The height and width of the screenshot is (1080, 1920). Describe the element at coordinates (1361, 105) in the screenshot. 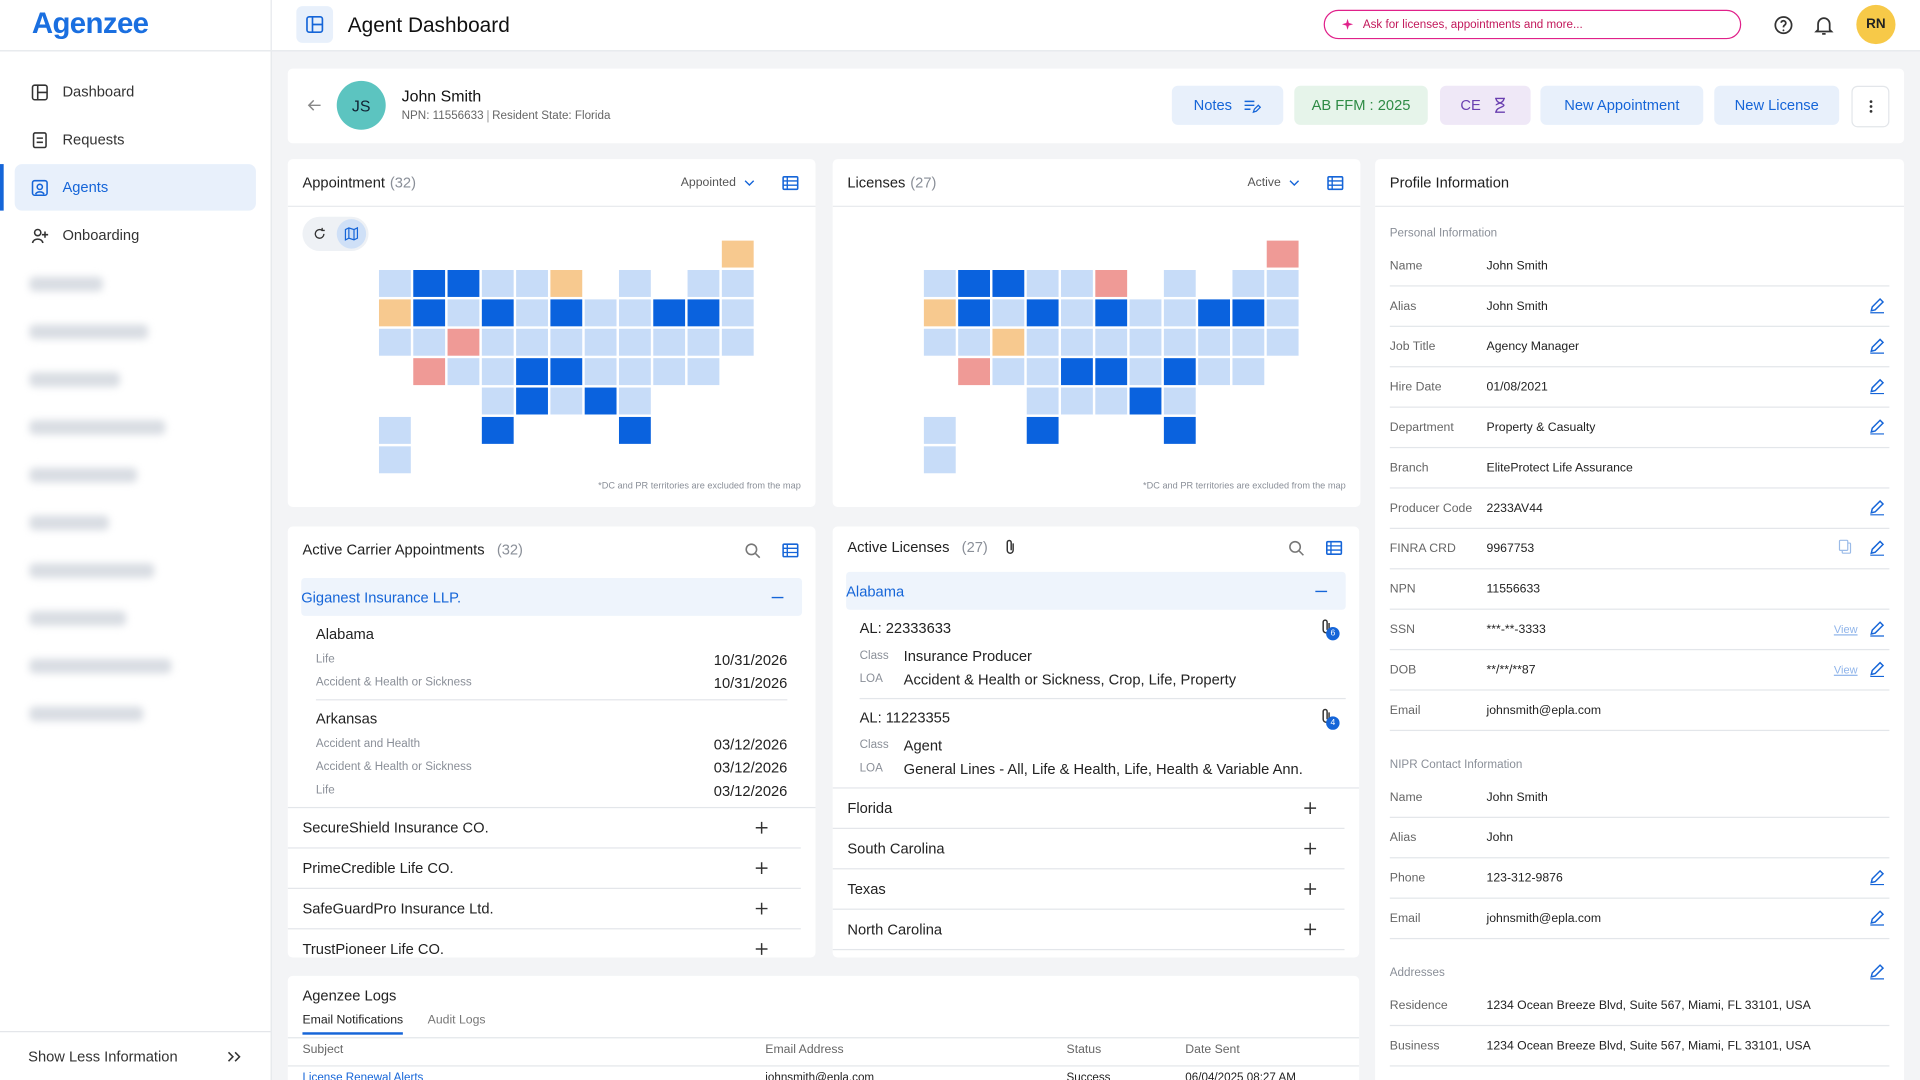

I see `action-button: AB FFM : 2025` at that location.